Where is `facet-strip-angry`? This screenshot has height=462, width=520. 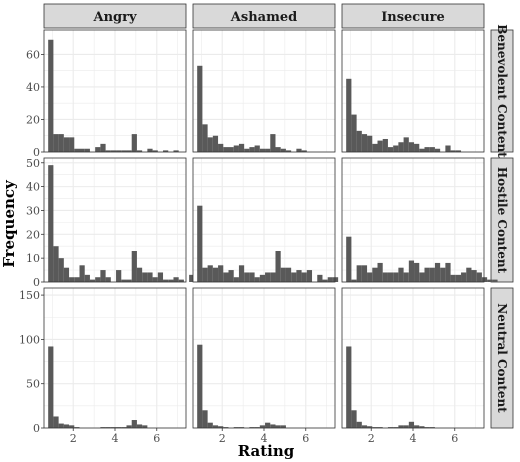 facet-strip-angry is located at coordinates (115, 16).